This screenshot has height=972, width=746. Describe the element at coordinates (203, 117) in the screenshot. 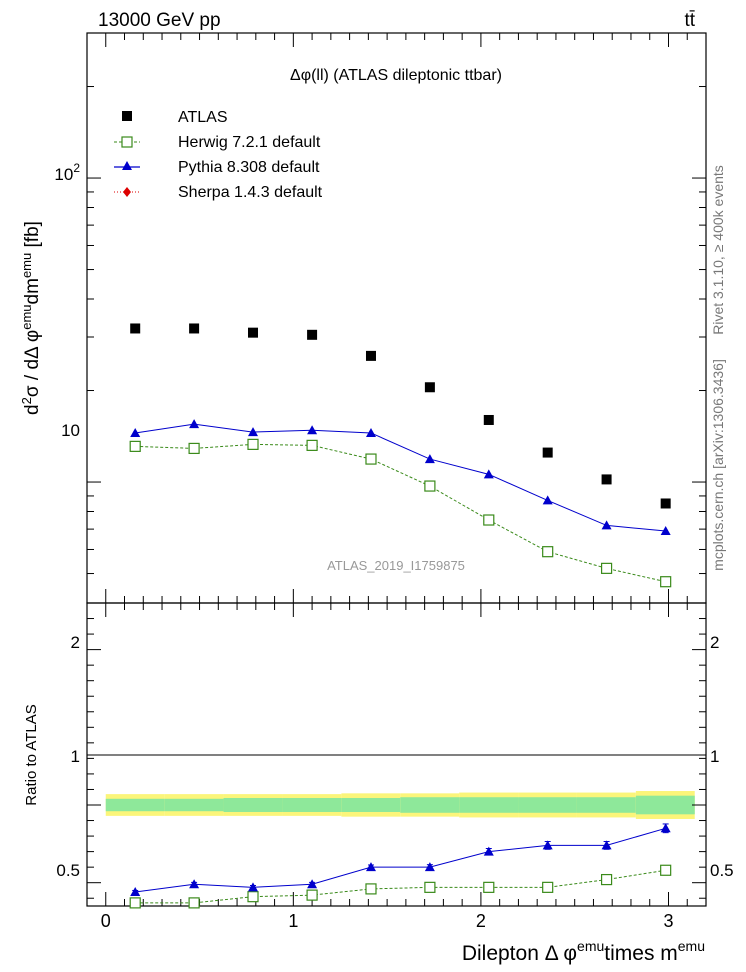

I see `legend-label-atlas: ATLAS` at that location.